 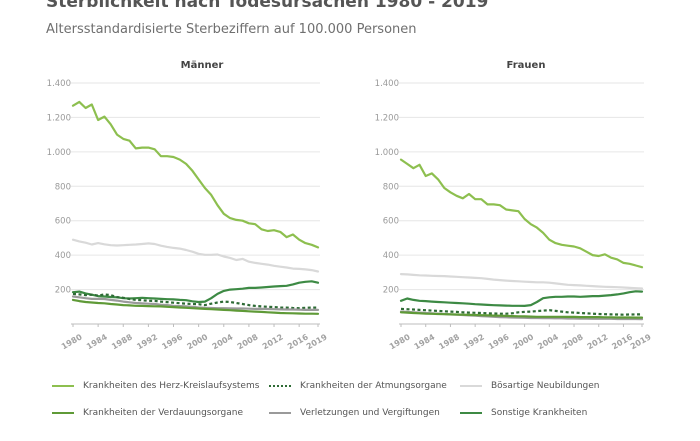 I want to click on series-line-verletzungen, so click(x=195, y=303).